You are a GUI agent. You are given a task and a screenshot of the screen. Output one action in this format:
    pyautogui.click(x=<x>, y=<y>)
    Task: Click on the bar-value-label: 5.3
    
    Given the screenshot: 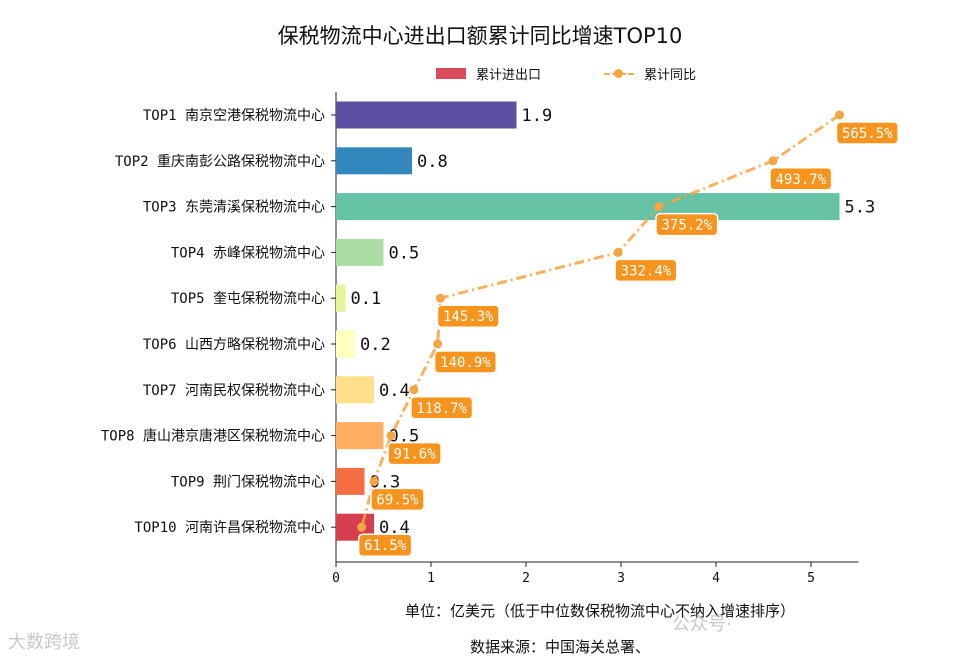 What is the action you would take?
    pyautogui.click(x=860, y=208)
    